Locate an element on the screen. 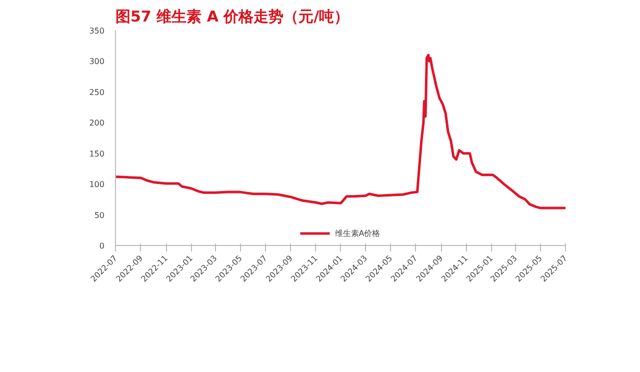 The height and width of the screenshot is (372, 640). y-tick-label: 300 is located at coordinates (97, 61).